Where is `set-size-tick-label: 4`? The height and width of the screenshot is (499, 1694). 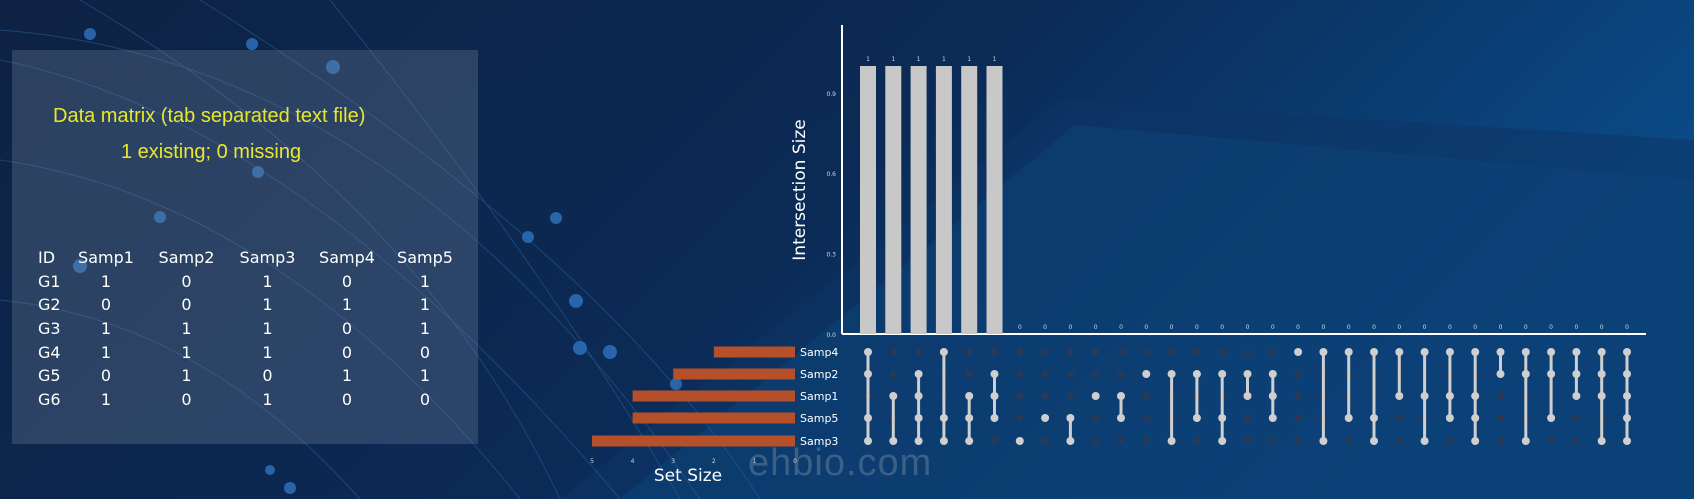 set-size-tick-label: 4 is located at coordinates (633, 461).